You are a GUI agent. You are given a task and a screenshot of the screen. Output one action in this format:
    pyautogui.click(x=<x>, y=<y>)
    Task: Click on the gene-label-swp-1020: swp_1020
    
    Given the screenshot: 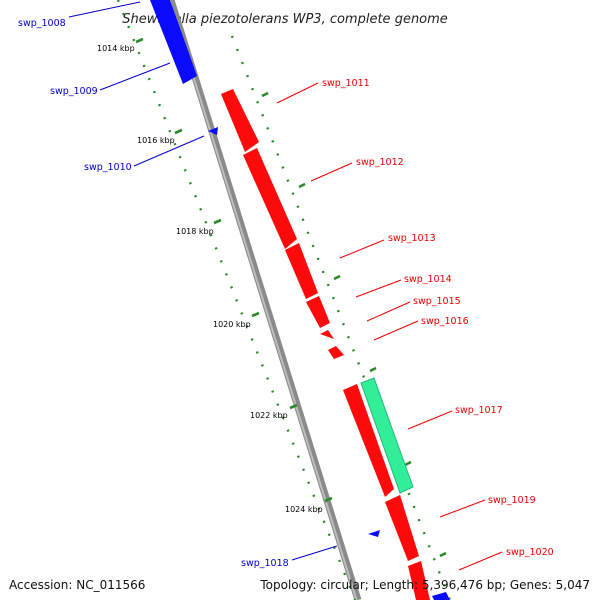 What is the action you would take?
    pyautogui.click(x=530, y=552)
    